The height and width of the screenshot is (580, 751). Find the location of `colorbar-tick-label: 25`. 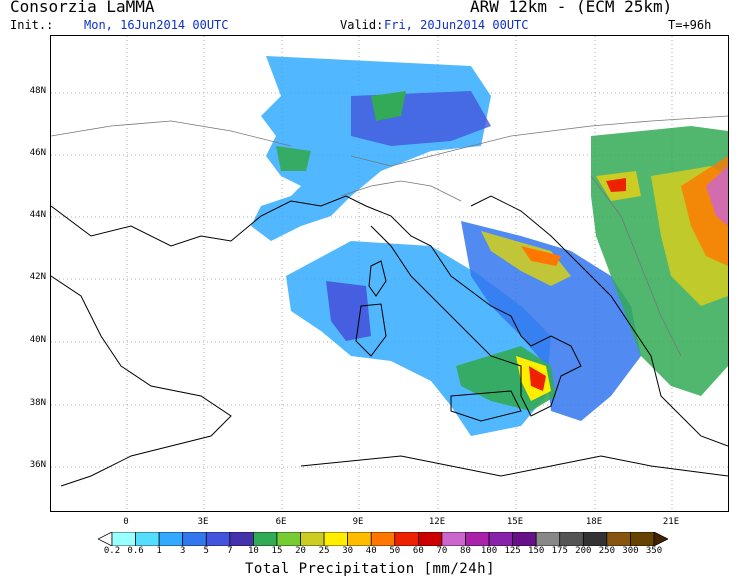

colorbar-tick-label: 25 is located at coordinates (324, 551).